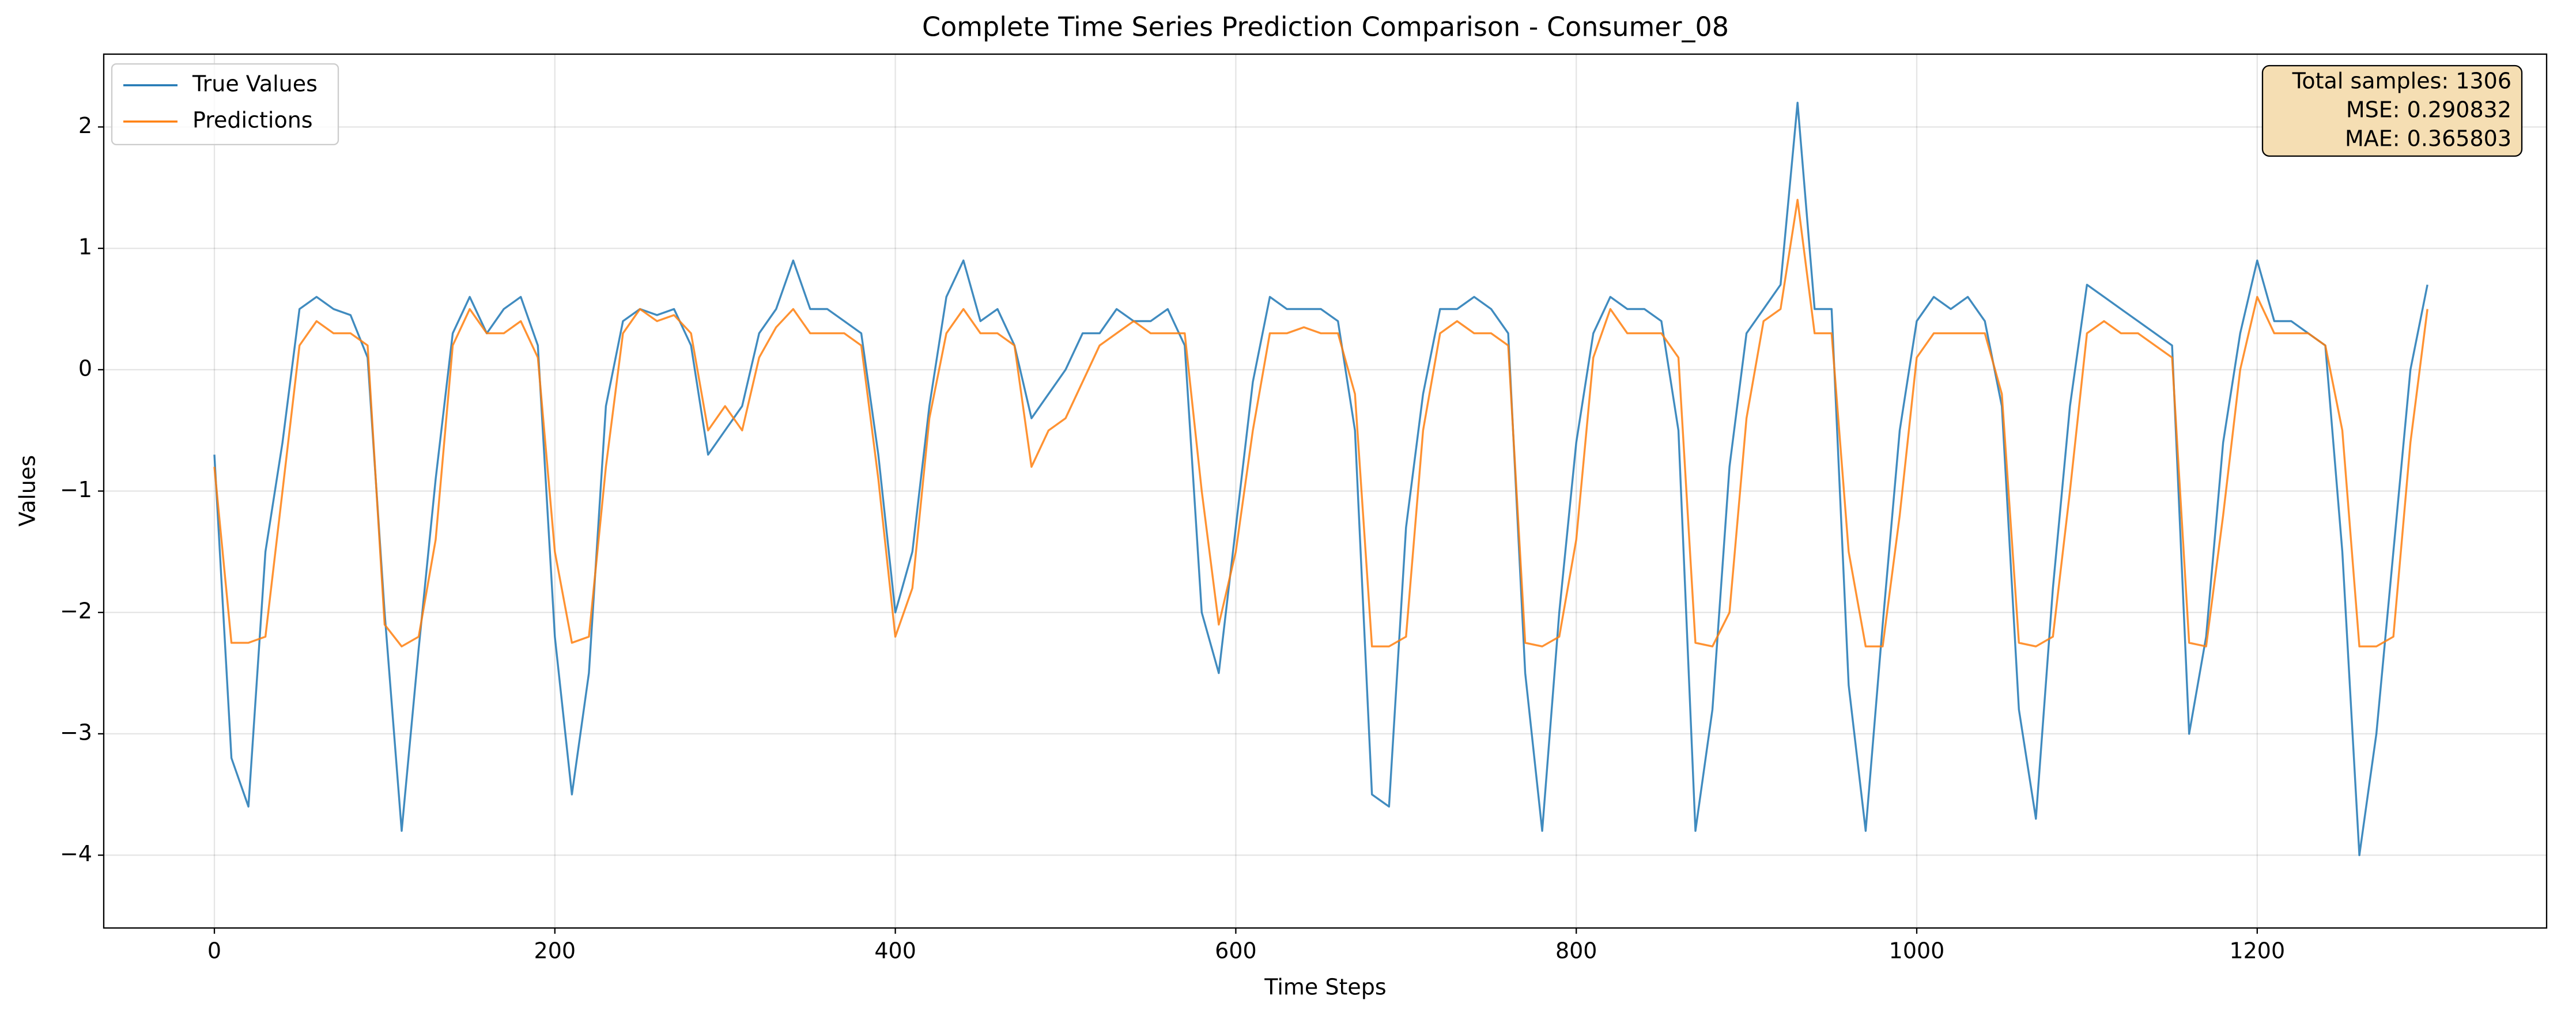  What do you see at coordinates (2428, 138) in the screenshot?
I see `annotation-text: MAE: 0.365803` at bounding box center [2428, 138].